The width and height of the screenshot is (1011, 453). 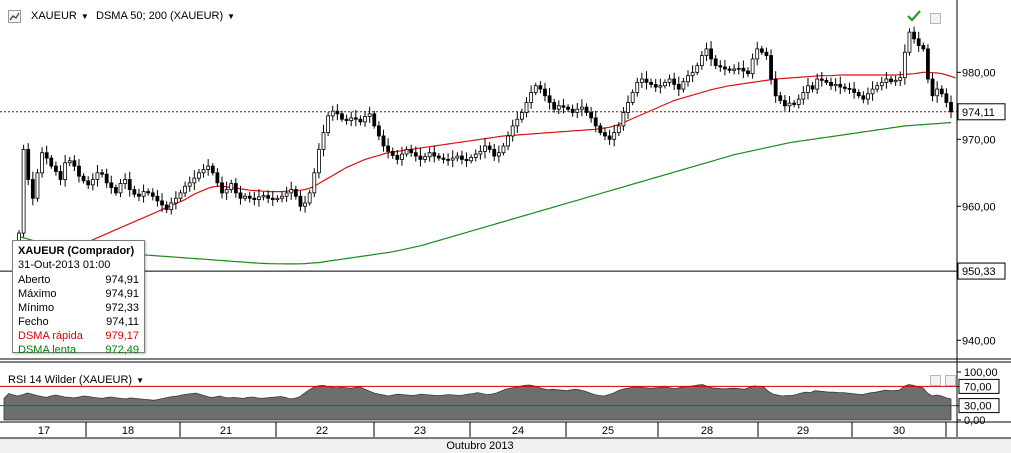 I want to click on x-tick-label: 23, so click(x=420, y=431).